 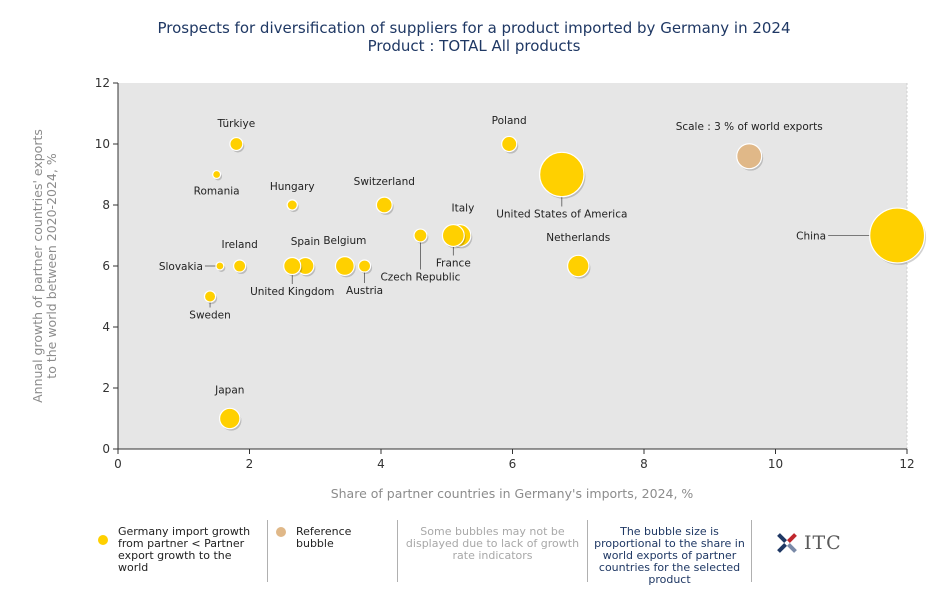 What do you see at coordinates (220, 266) in the screenshot?
I see `bubble-slovakia` at bounding box center [220, 266].